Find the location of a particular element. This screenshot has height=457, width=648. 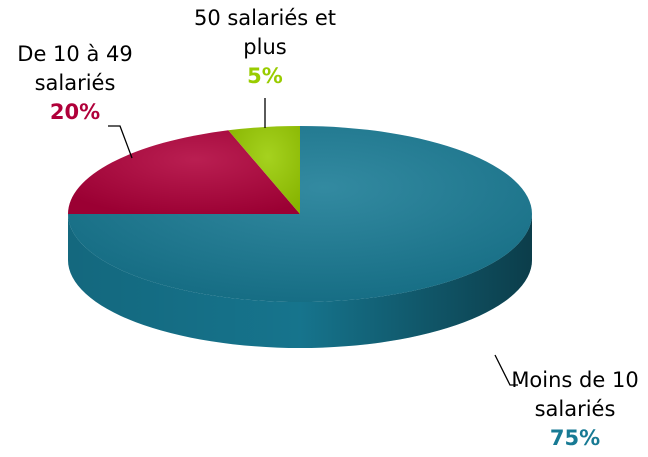

slice-label: Moins de 10 salariés 75% is located at coordinates (574, 409).